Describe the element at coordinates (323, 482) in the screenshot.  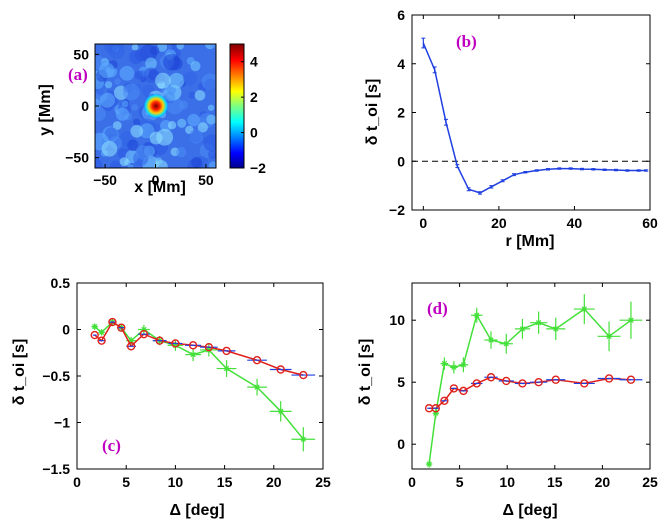
I see `xtick-label: 25` at that location.